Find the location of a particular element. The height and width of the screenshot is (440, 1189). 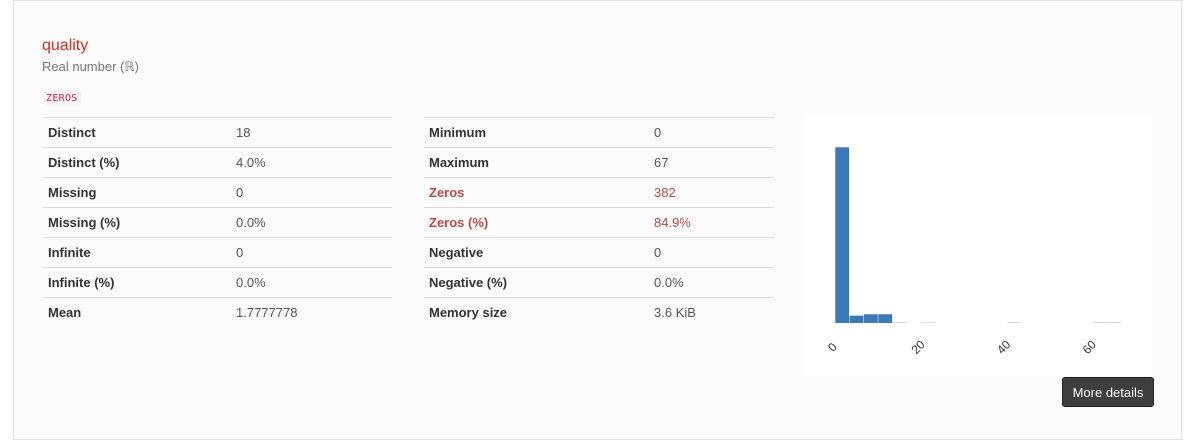

x-tick-label: 40 is located at coordinates (1004, 347).